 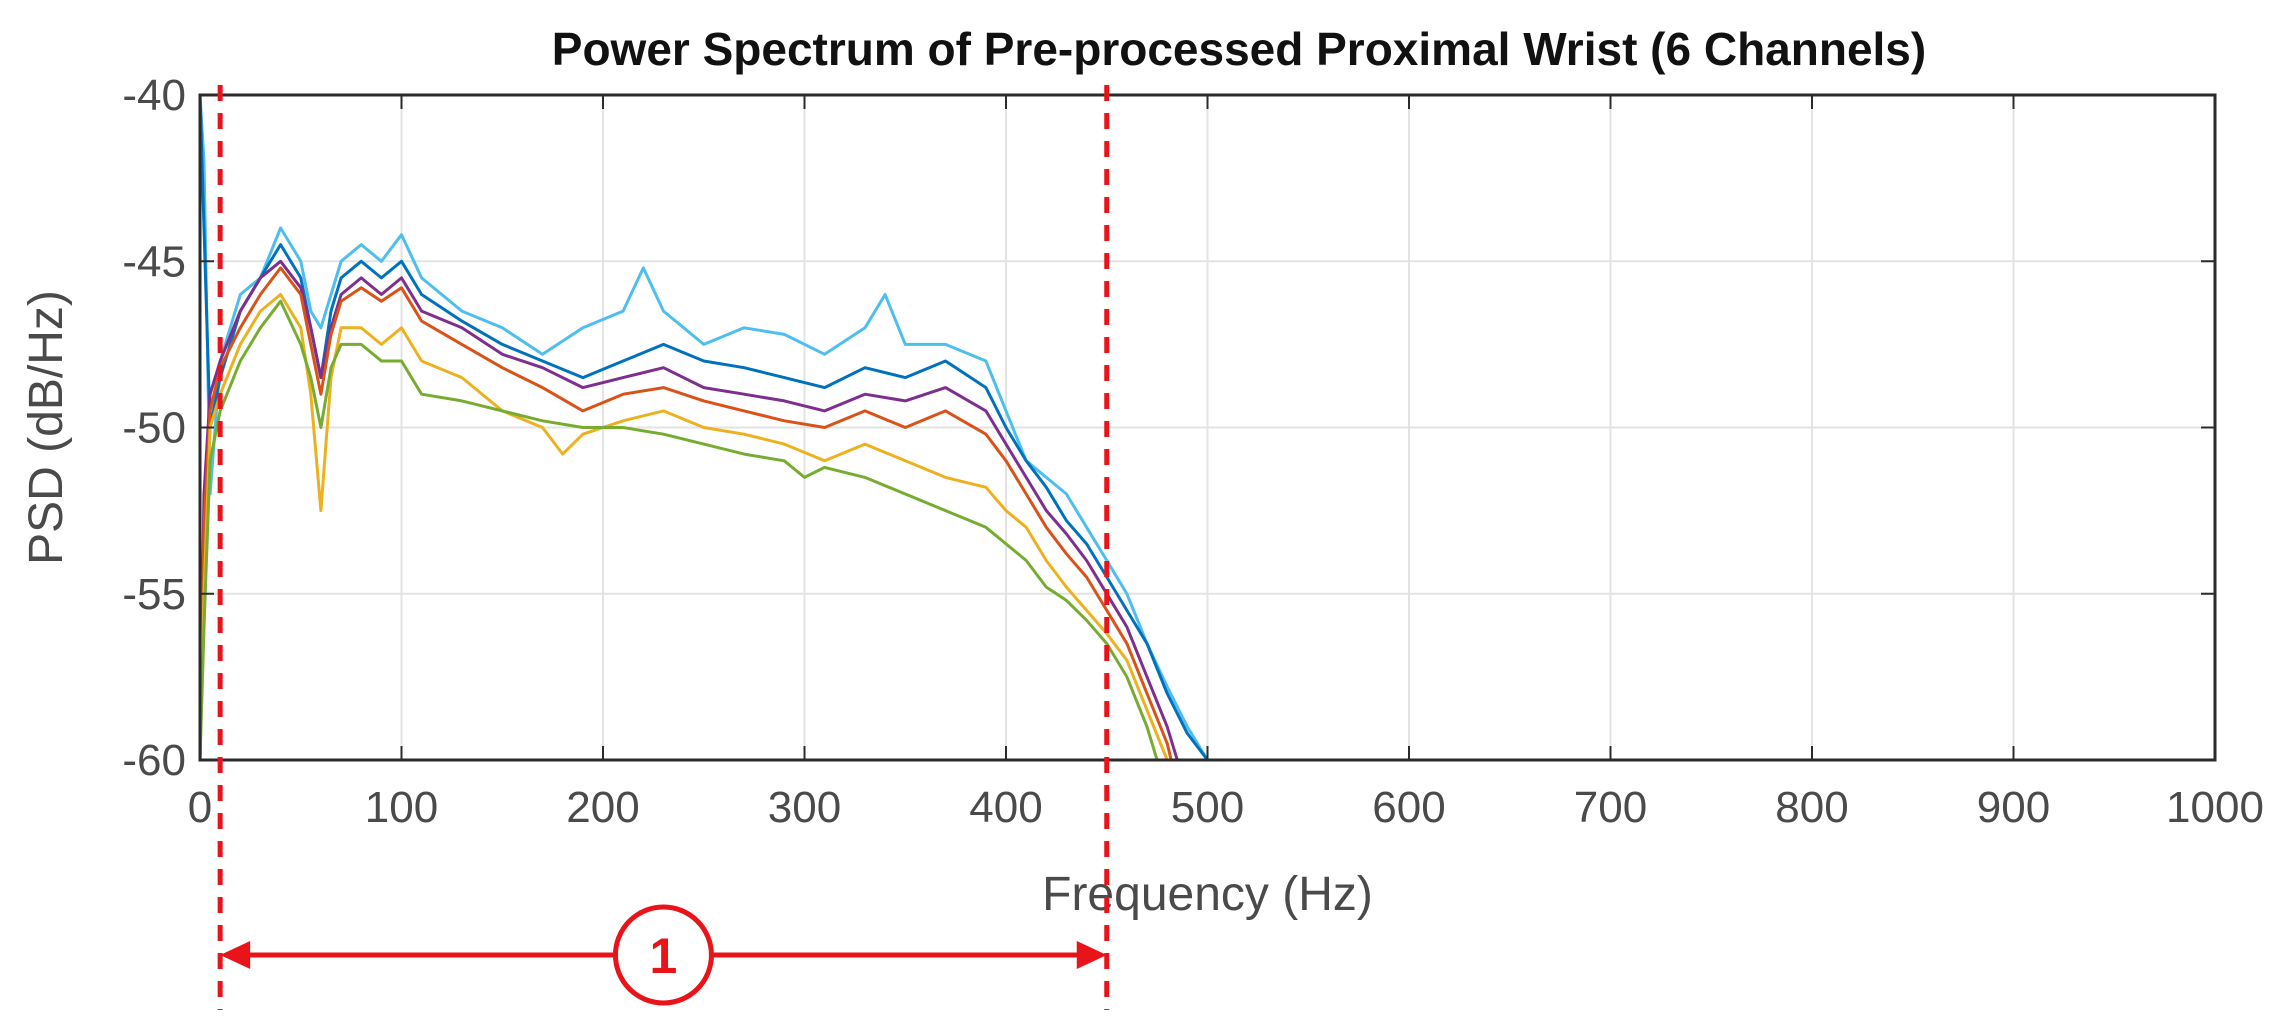 What do you see at coordinates (235, 955) in the screenshot?
I see `arrowhead-left-icon` at bounding box center [235, 955].